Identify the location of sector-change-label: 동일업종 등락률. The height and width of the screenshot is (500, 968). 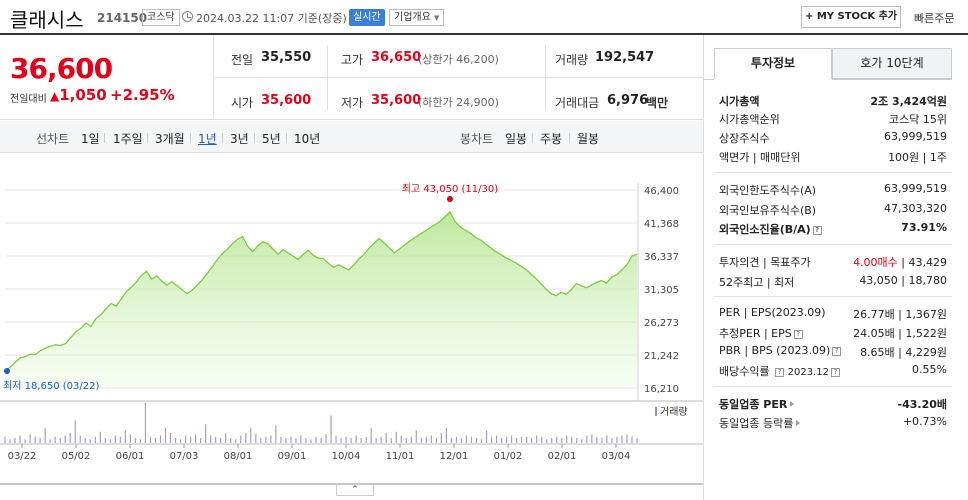
(756, 423).